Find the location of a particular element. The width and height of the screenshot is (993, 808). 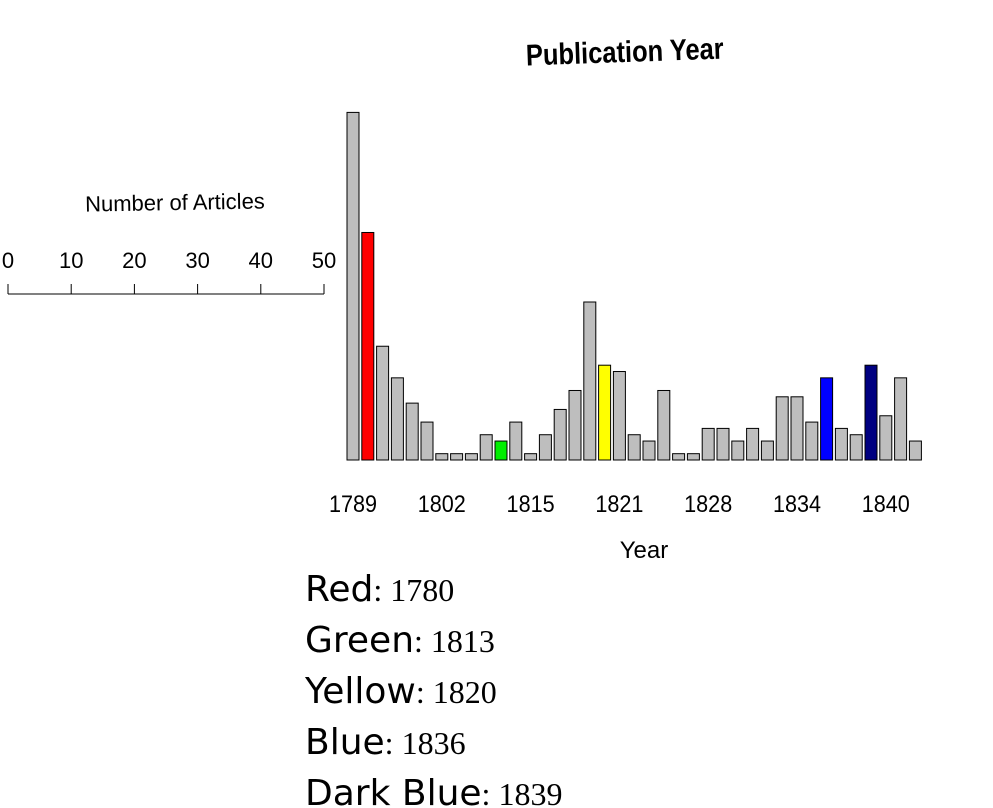

x-axis-title: Year is located at coordinates (644, 550).